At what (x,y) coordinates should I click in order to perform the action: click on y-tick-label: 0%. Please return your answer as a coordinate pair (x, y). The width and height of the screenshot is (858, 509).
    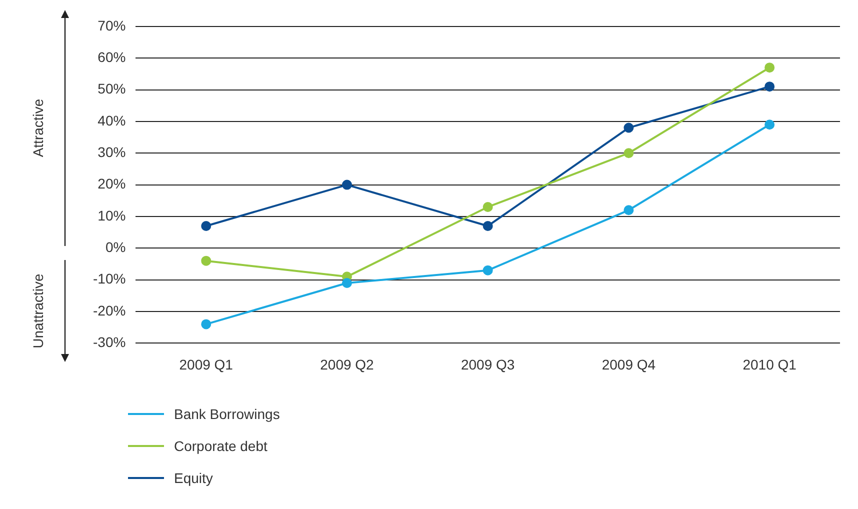
    Looking at the image, I should click on (115, 247).